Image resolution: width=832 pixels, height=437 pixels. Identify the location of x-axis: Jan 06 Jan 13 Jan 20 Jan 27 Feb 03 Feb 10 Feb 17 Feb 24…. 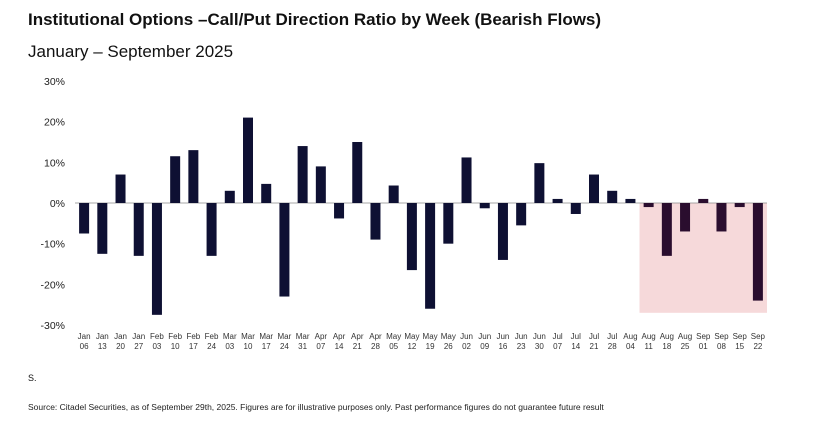
(422, 341).